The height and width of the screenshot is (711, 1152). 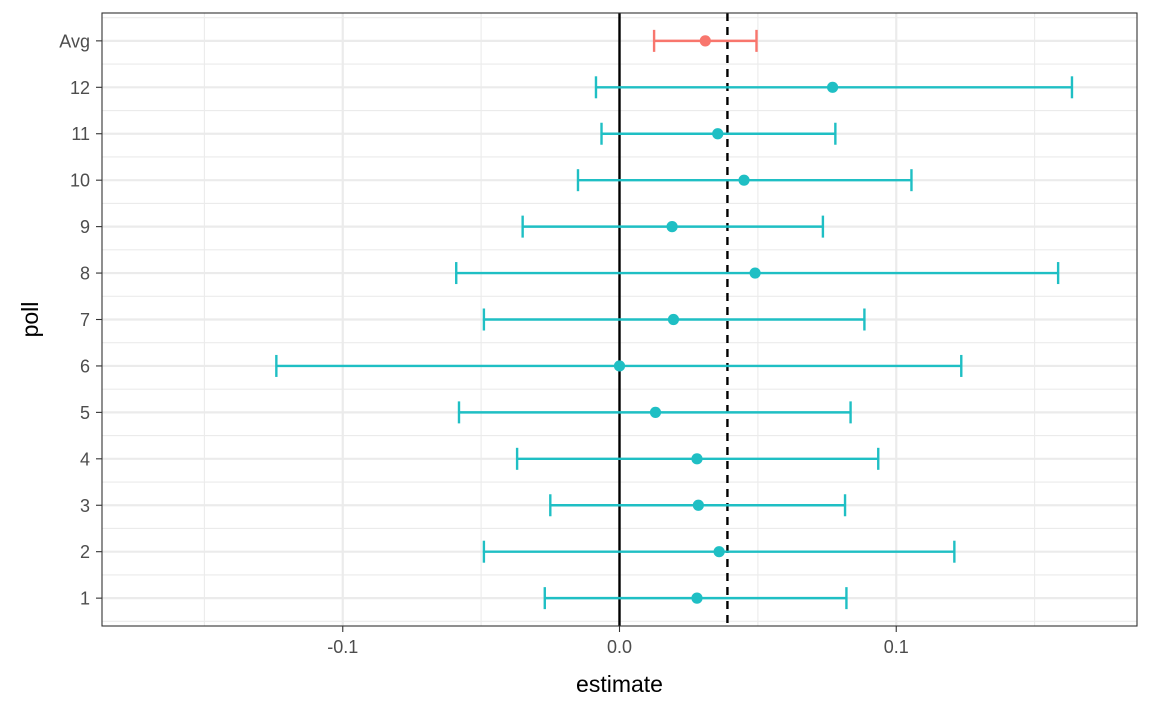 What do you see at coordinates (85, 320) in the screenshot?
I see `y-tick-label: 7` at bounding box center [85, 320].